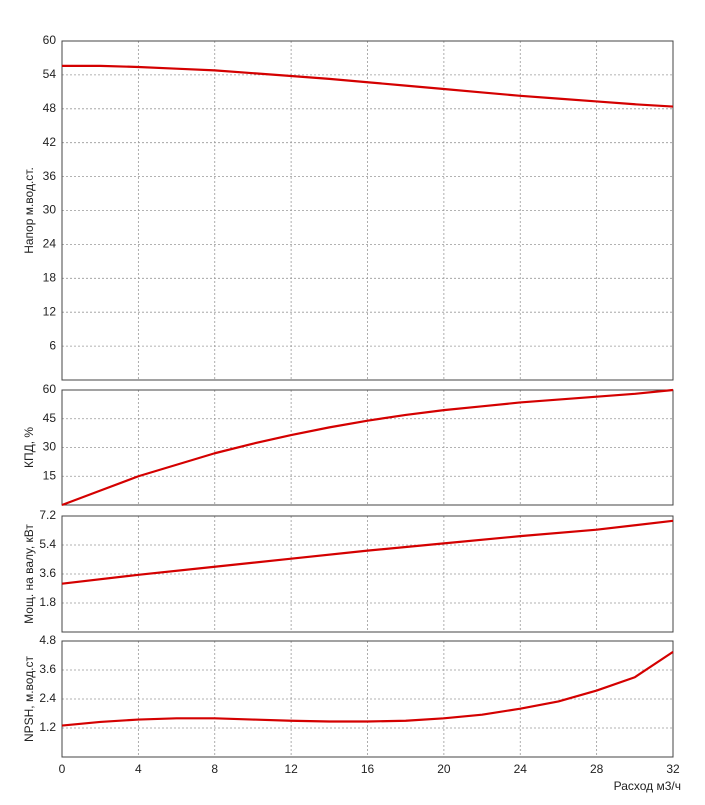  Describe the element at coordinates (50, 74) in the screenshot. I see `y-tick-label: 54` at that location.